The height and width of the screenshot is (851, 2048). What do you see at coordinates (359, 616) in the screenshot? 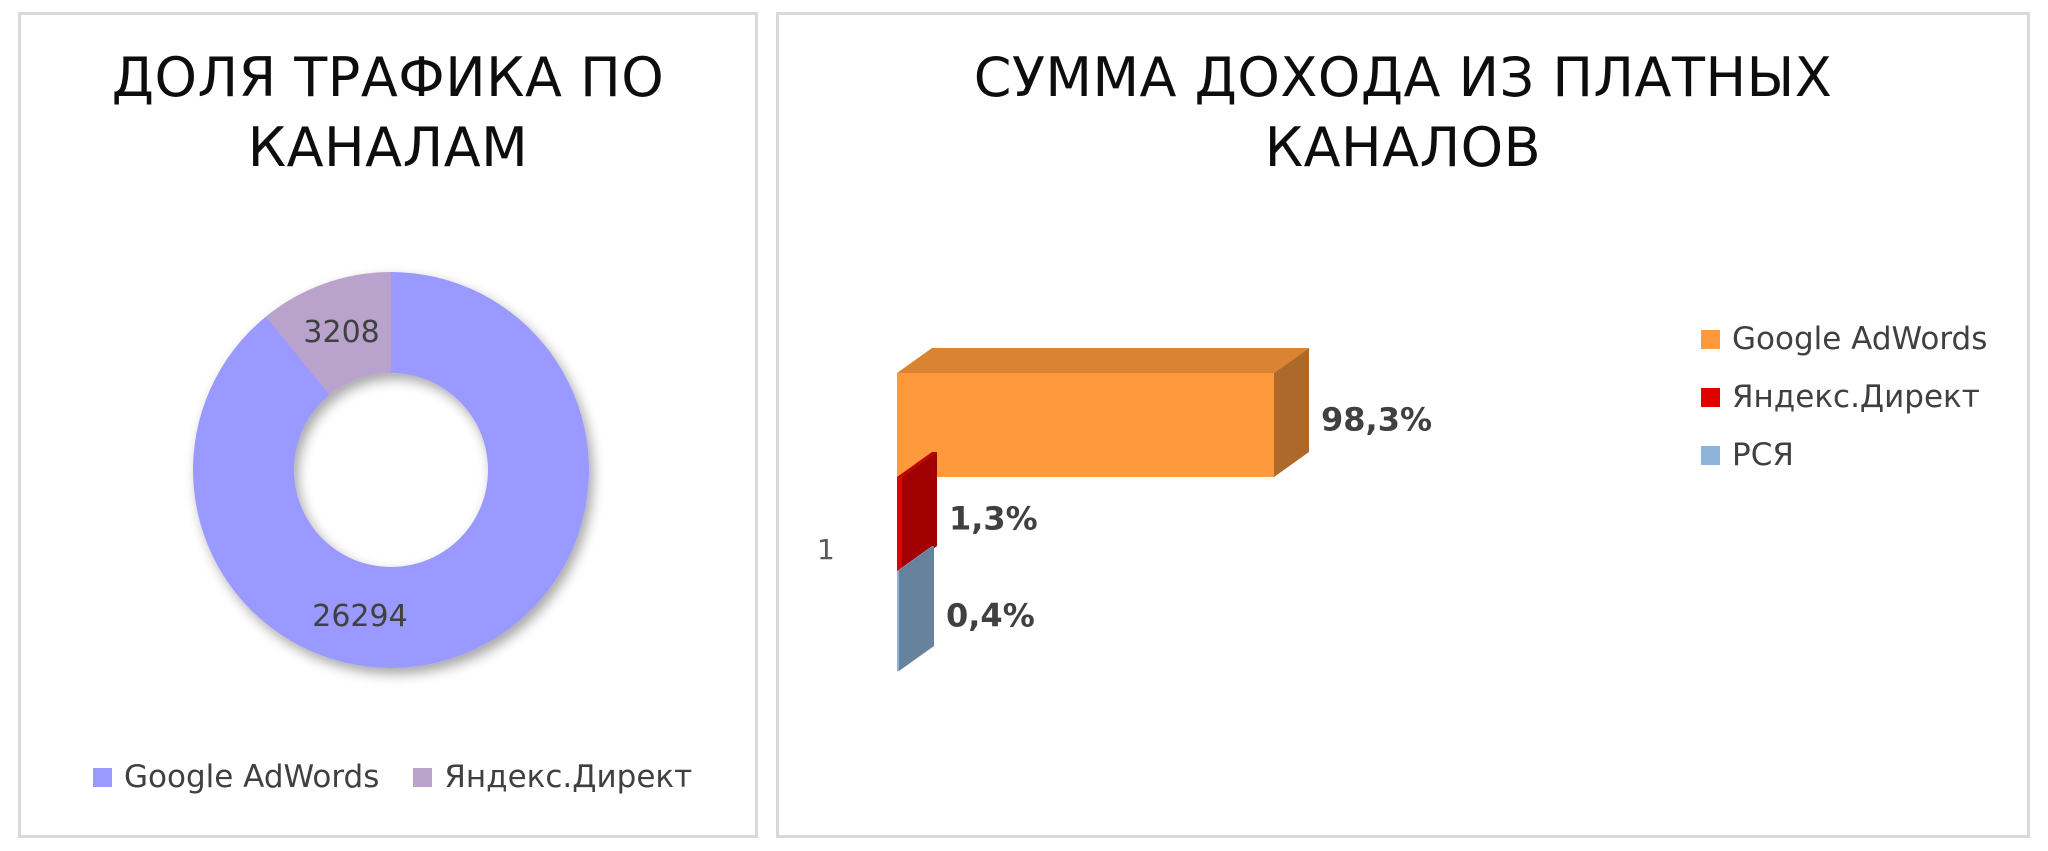
I see `doughnut-value-label: 26294` at bounding box center [359, 616].